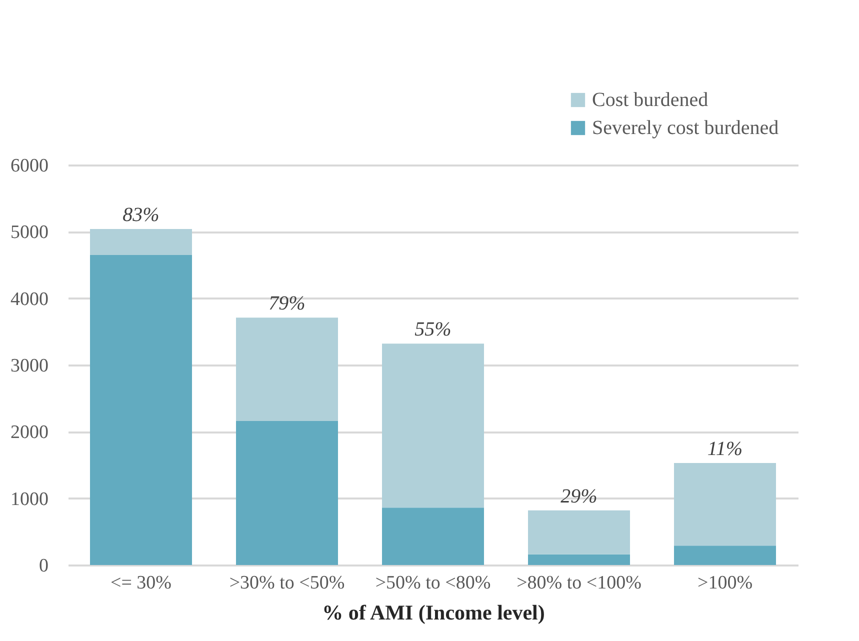 The height and width of the screenshot is (641, 859). What do you see at coordinates (433, 329) in the screenshot?
I see `annotation: 55%` at bounding box center [433, 329].